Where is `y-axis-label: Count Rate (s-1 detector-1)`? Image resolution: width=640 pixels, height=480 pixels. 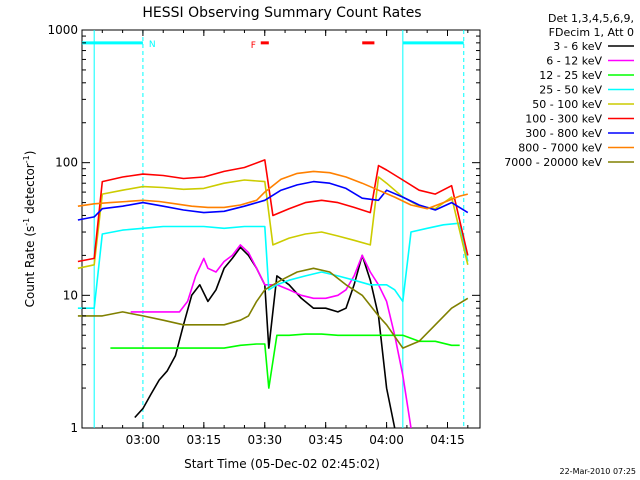 y-axis-label: Count Rate (s-1 detector-1) is located at coordinates (29, 229).